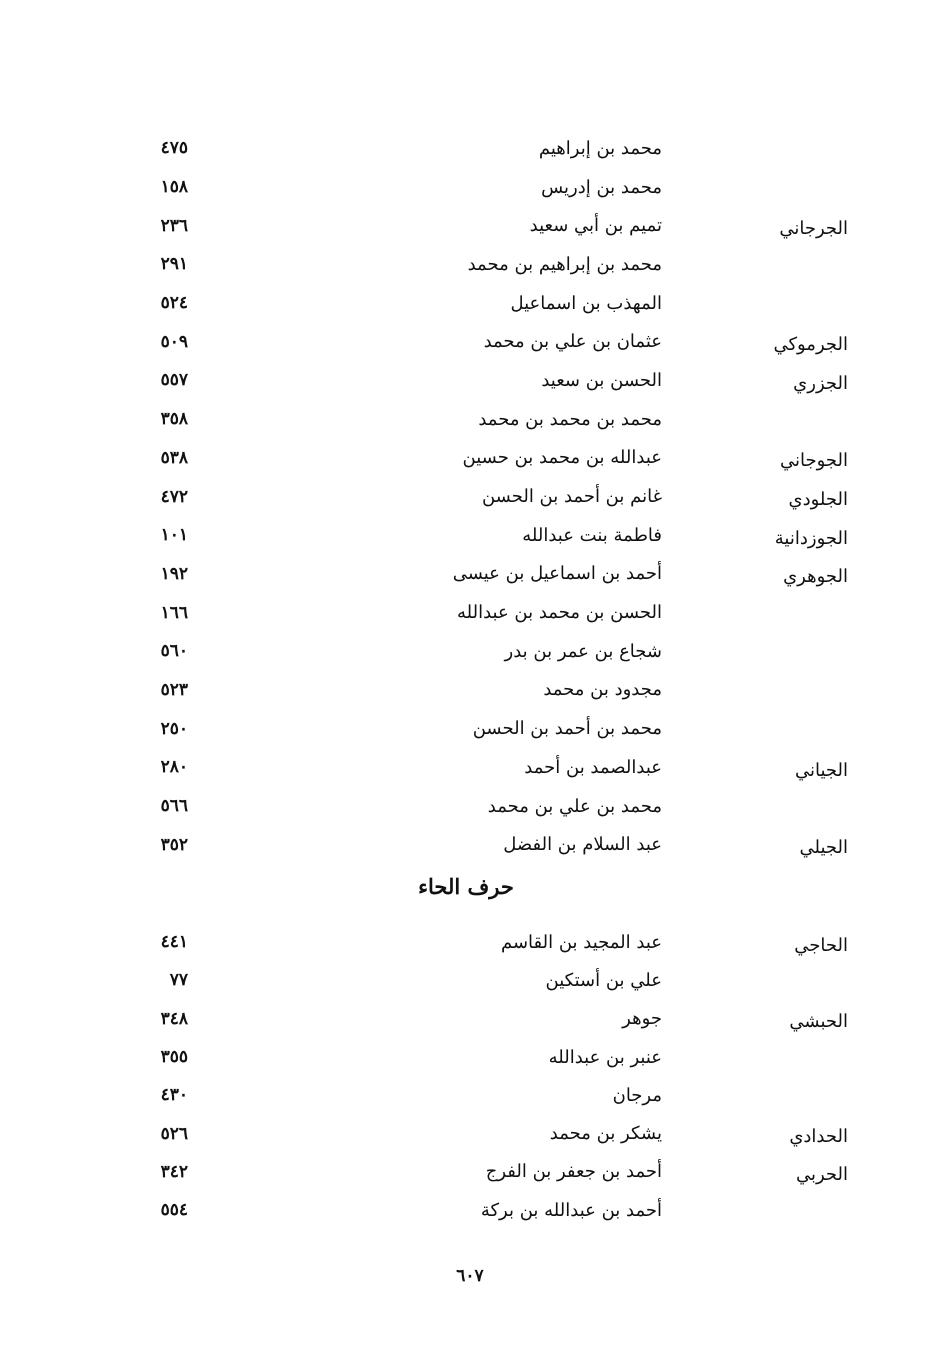  I want to click on page-reference: ٣٤٢, so click(174, 1171).